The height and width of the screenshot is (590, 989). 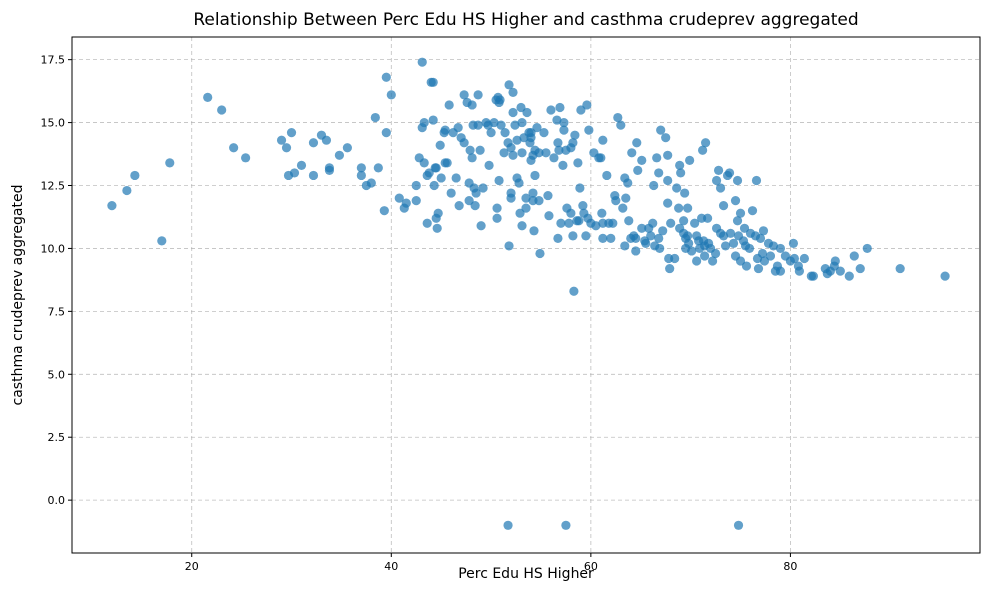 I want to click on y-tick-label: 17.5, so click(x=53, y=60).